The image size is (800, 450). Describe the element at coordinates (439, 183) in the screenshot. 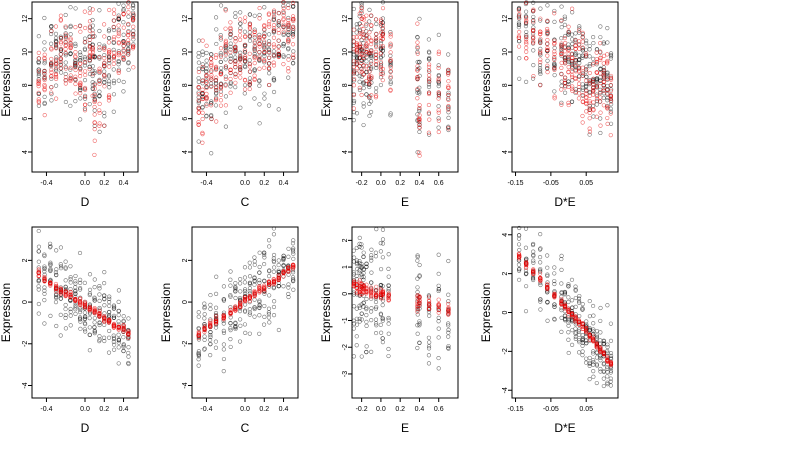

I see `x-tick-label: 0.6` at that location.